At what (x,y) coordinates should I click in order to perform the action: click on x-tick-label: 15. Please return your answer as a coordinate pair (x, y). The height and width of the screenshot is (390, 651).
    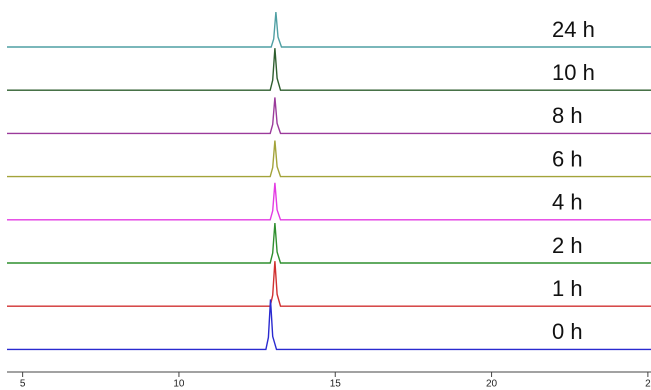
    Looking at the image, I should click on (336, 384).